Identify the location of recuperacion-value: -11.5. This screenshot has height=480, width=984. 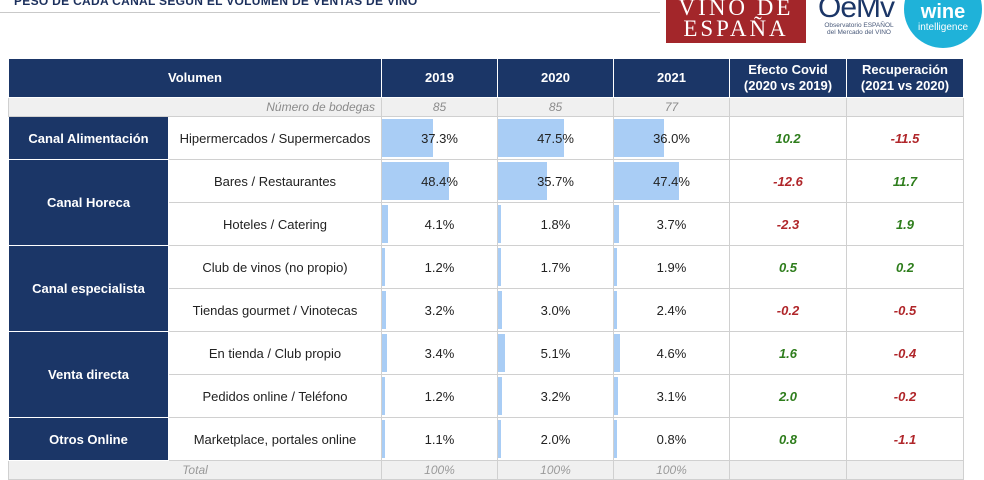
(905, 138).